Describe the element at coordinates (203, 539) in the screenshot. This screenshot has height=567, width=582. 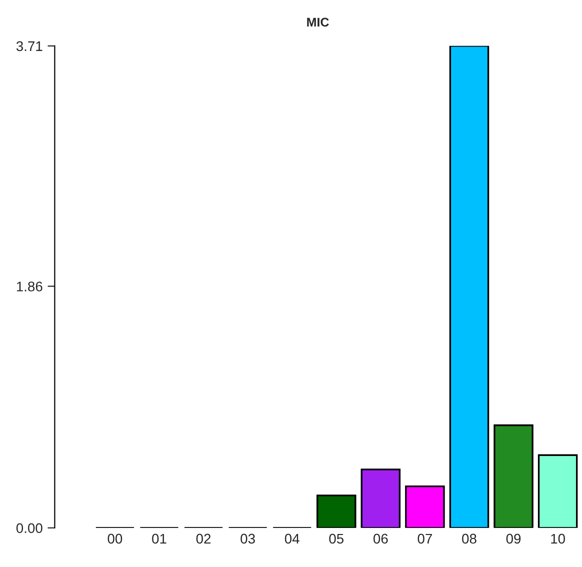
I see `x-tick-label: 02` at that location.